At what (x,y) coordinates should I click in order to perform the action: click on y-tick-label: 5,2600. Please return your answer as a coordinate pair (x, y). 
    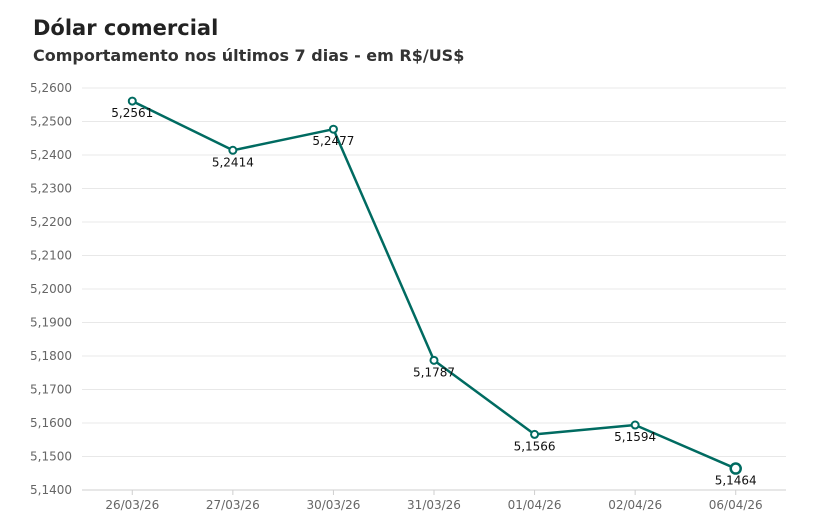
    Looking at the image, I should click on (51, 88).